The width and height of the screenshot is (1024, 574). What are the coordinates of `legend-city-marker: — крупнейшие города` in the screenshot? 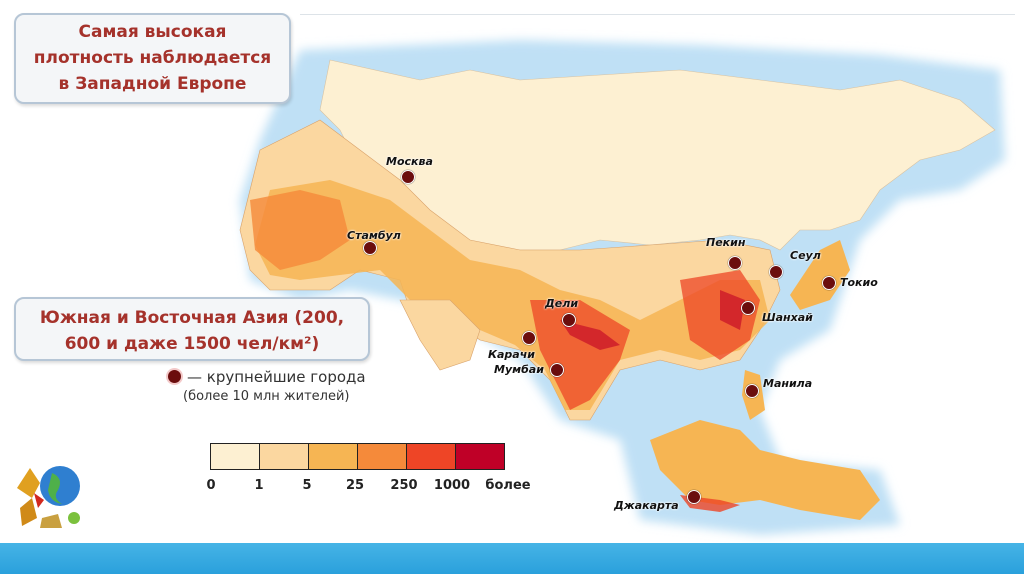 It's located at (267, 377).